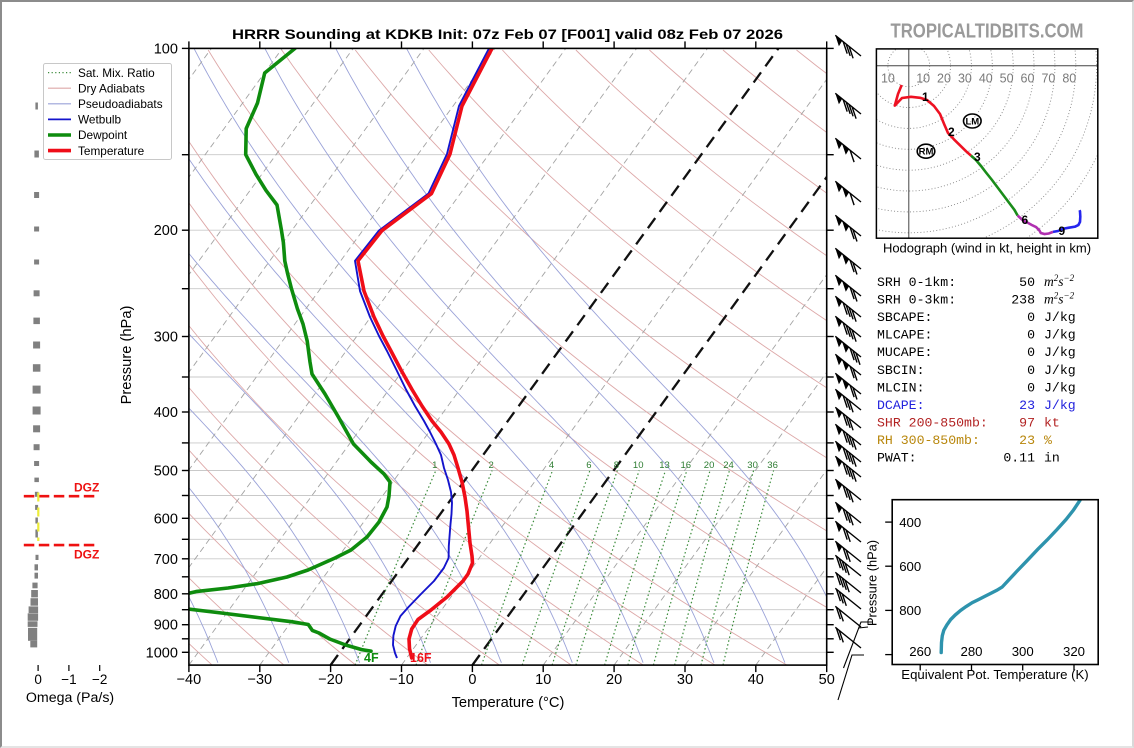  I want to click on svg-text: 13, so click(664, 465).